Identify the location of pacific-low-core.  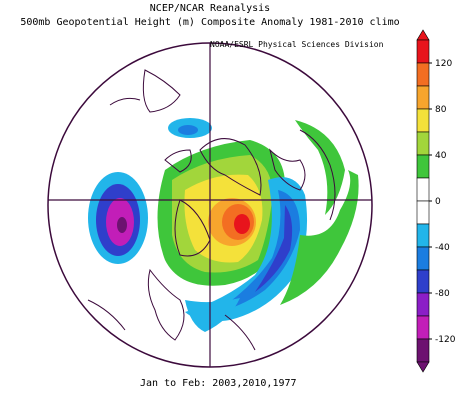
(122, 225).